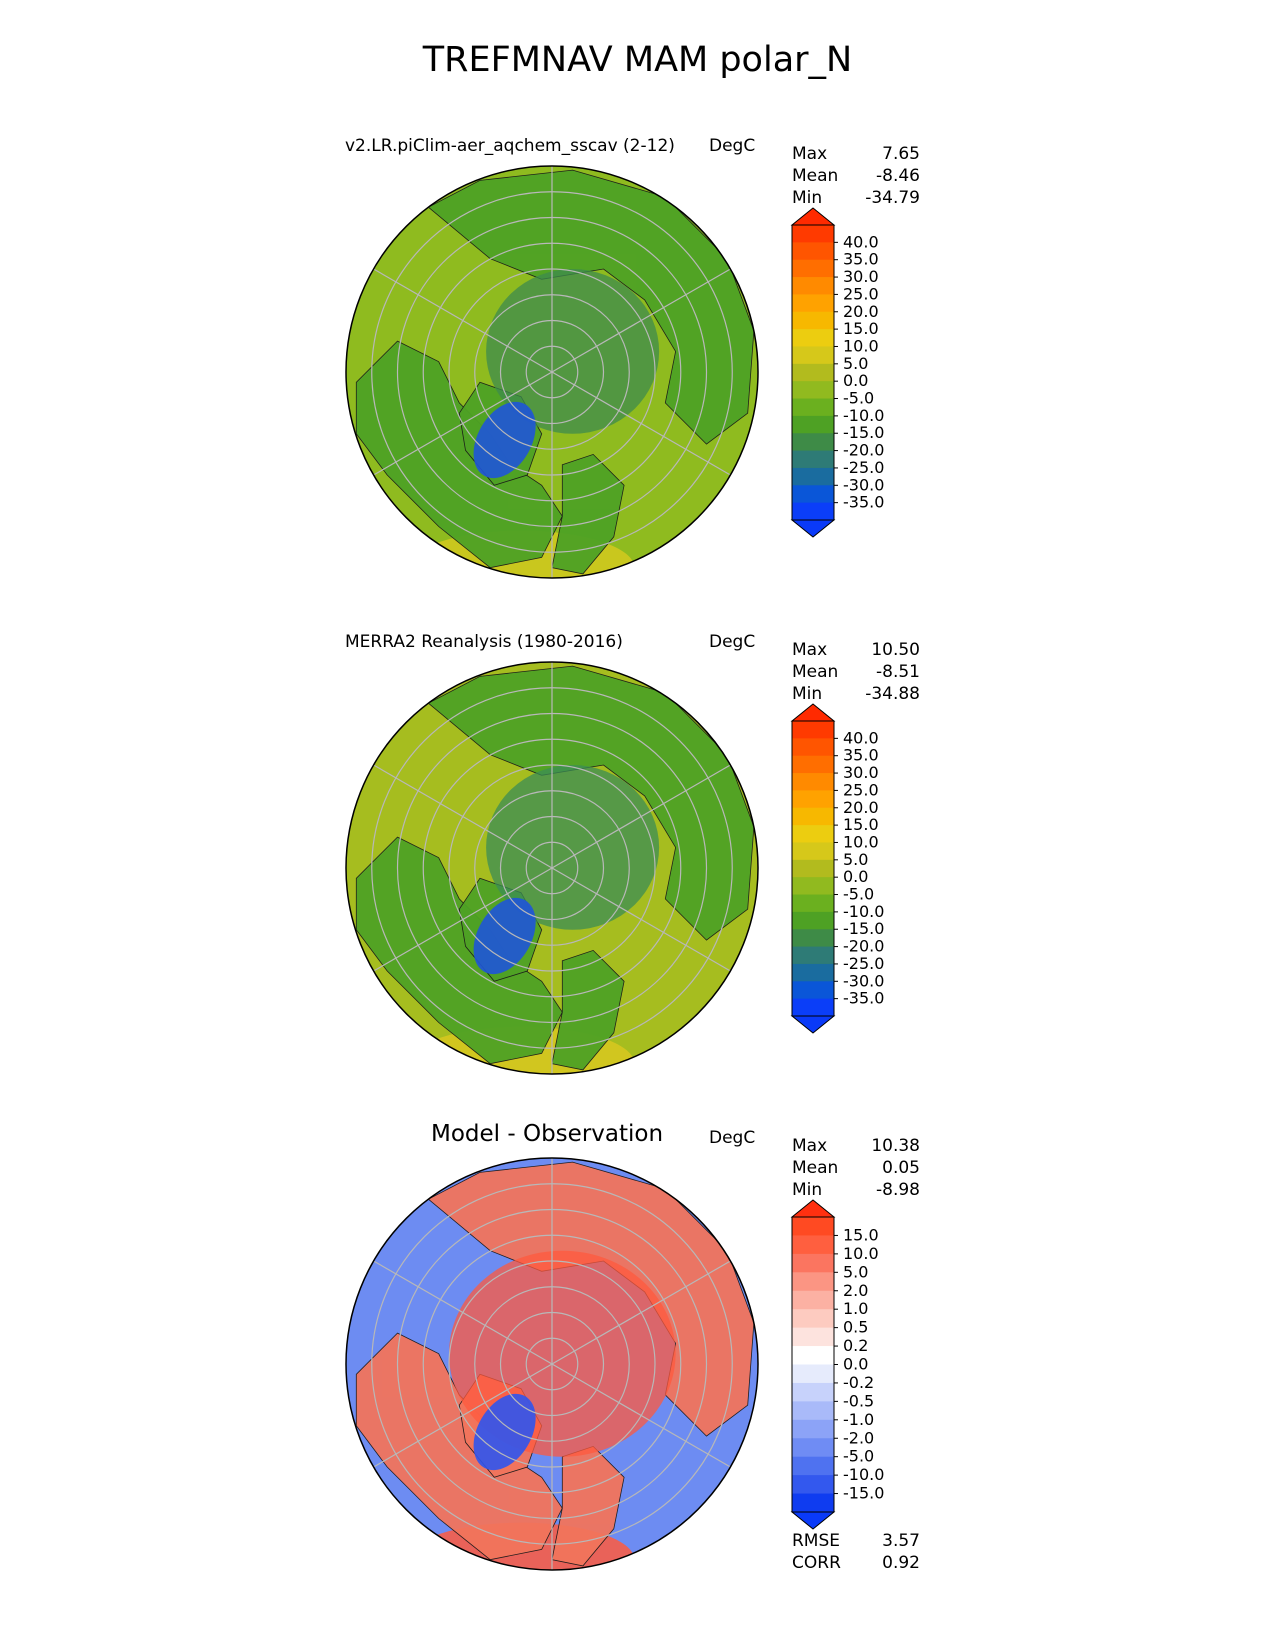  Describe the element at coordinates (856, 694) in the screenshot. I see `stat-row-min: Min -34.88` at that location.